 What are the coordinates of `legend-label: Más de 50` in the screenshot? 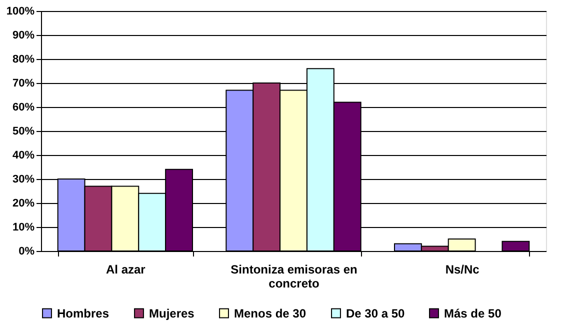 It's located at (473, 313).